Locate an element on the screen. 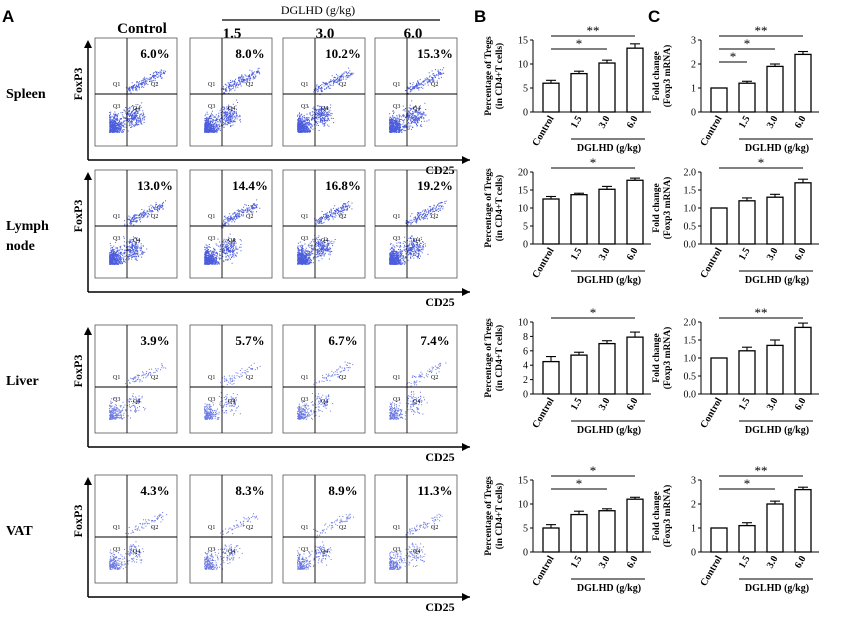  tissue-name-2: Liver is located at coordinates (22, 381).